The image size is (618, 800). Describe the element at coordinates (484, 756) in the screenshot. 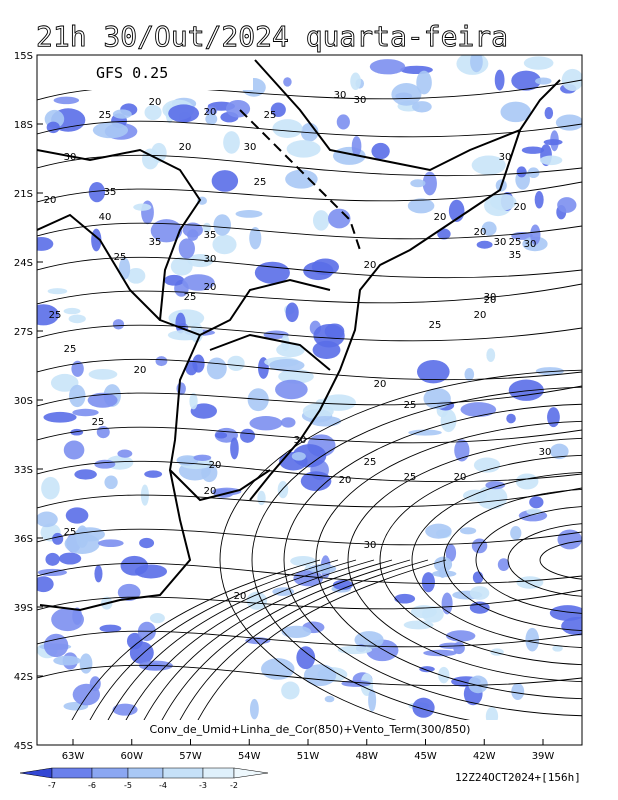

I see `lon-label: 42W` at that location.